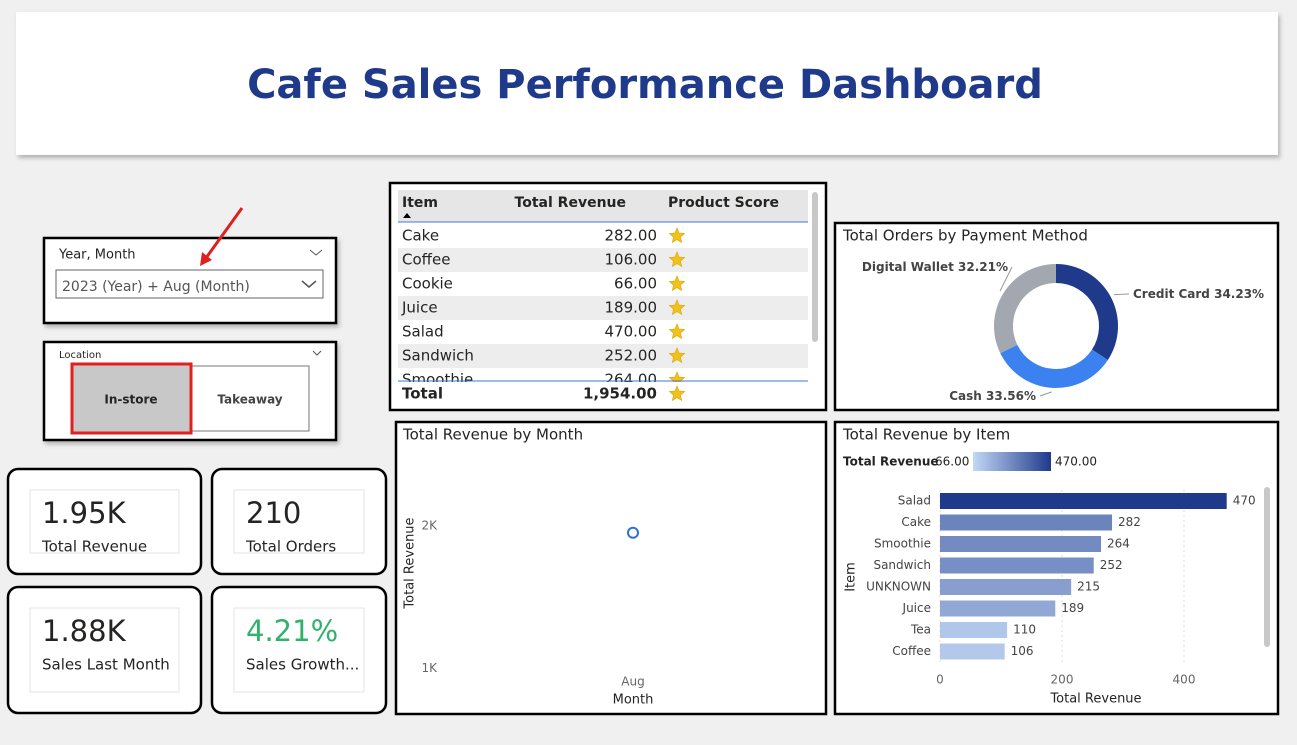  Describe the element at coordinates (273, 513) in the screenshot. I see `kpi-value: 210` at that location.